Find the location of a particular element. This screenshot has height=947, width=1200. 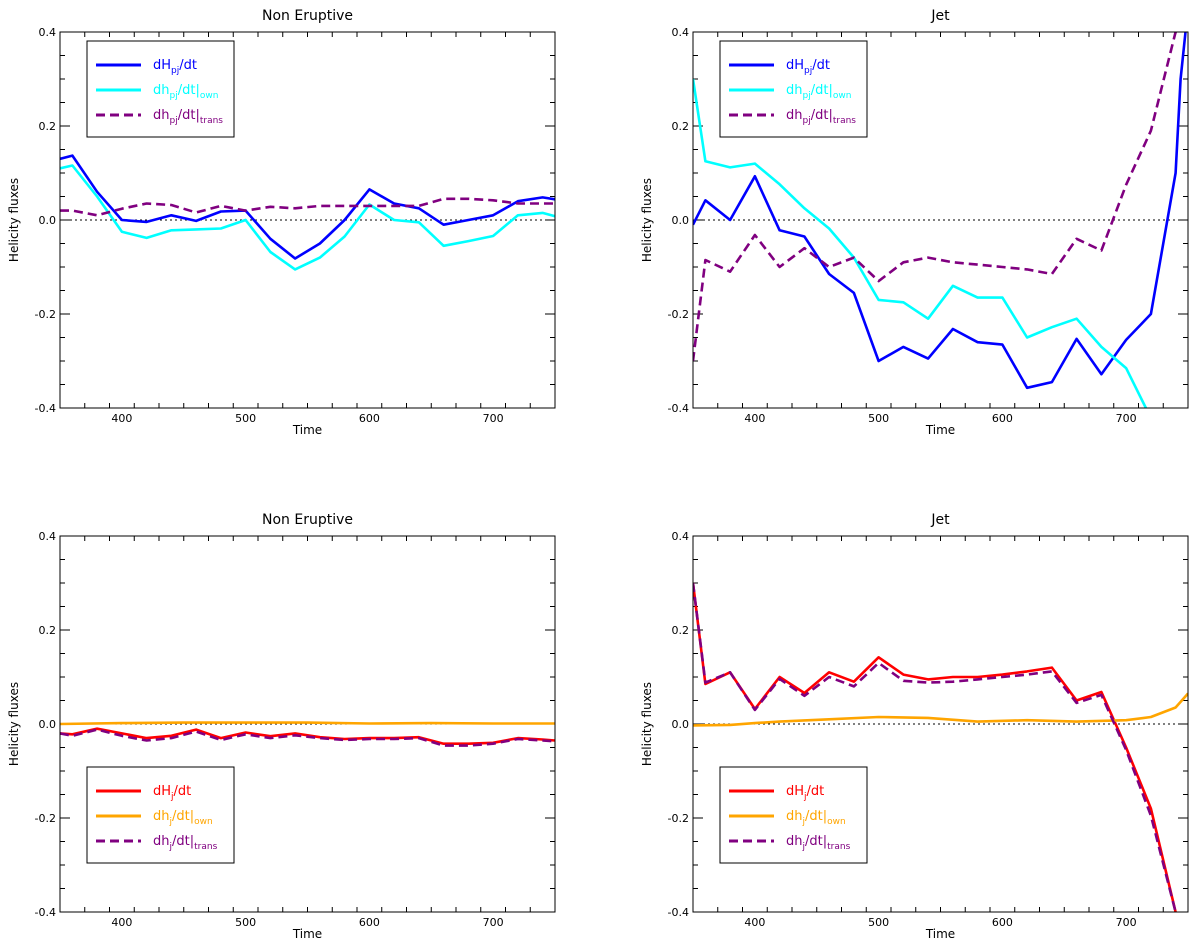

legend-label: dhpj/dt|own is located at coordinates (185, 92).